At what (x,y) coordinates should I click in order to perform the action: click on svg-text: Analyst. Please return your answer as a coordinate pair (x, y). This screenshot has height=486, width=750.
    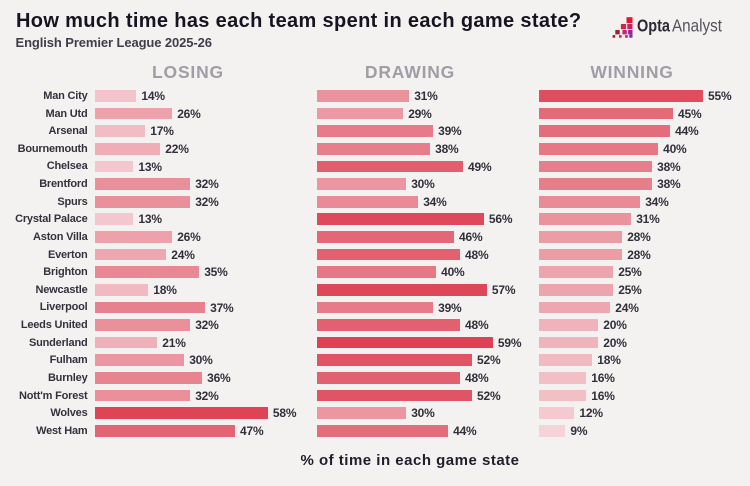
    Looking at the image, I should click on (697, 26).